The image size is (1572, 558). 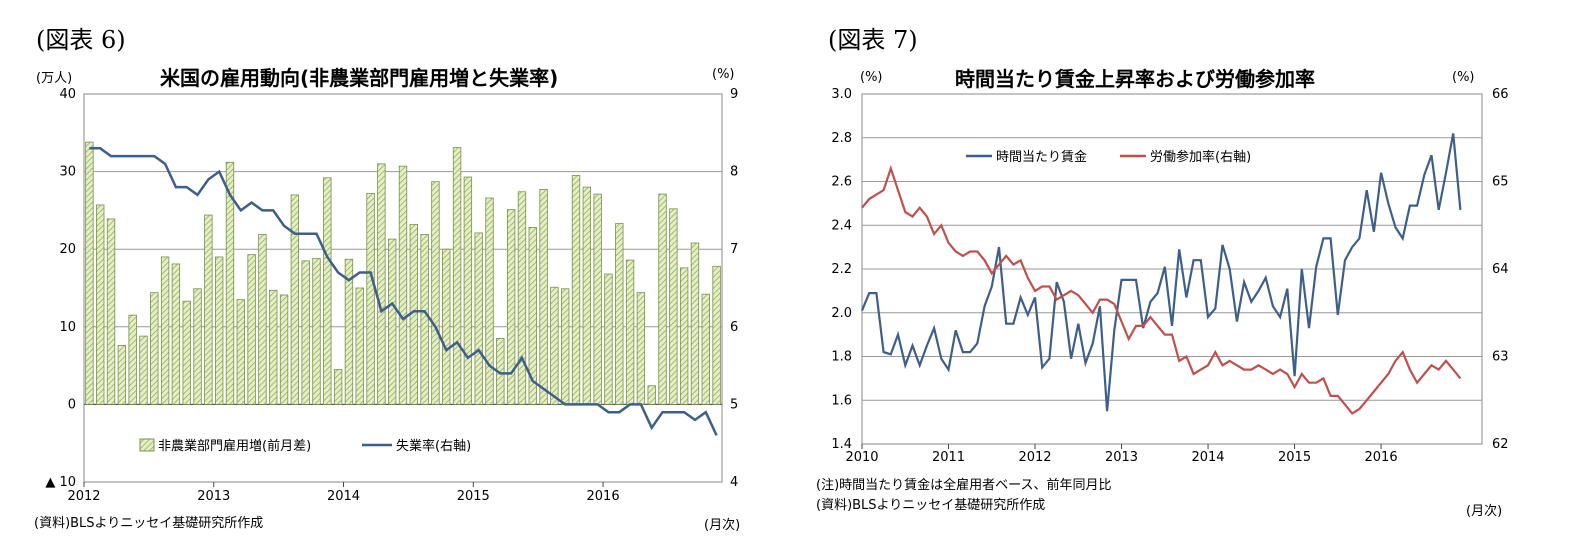 What do you see at coordinates (1121, 457) in the screenshot?
I see `c2-x-tick: 2013` at bounding box center [1121, 457].